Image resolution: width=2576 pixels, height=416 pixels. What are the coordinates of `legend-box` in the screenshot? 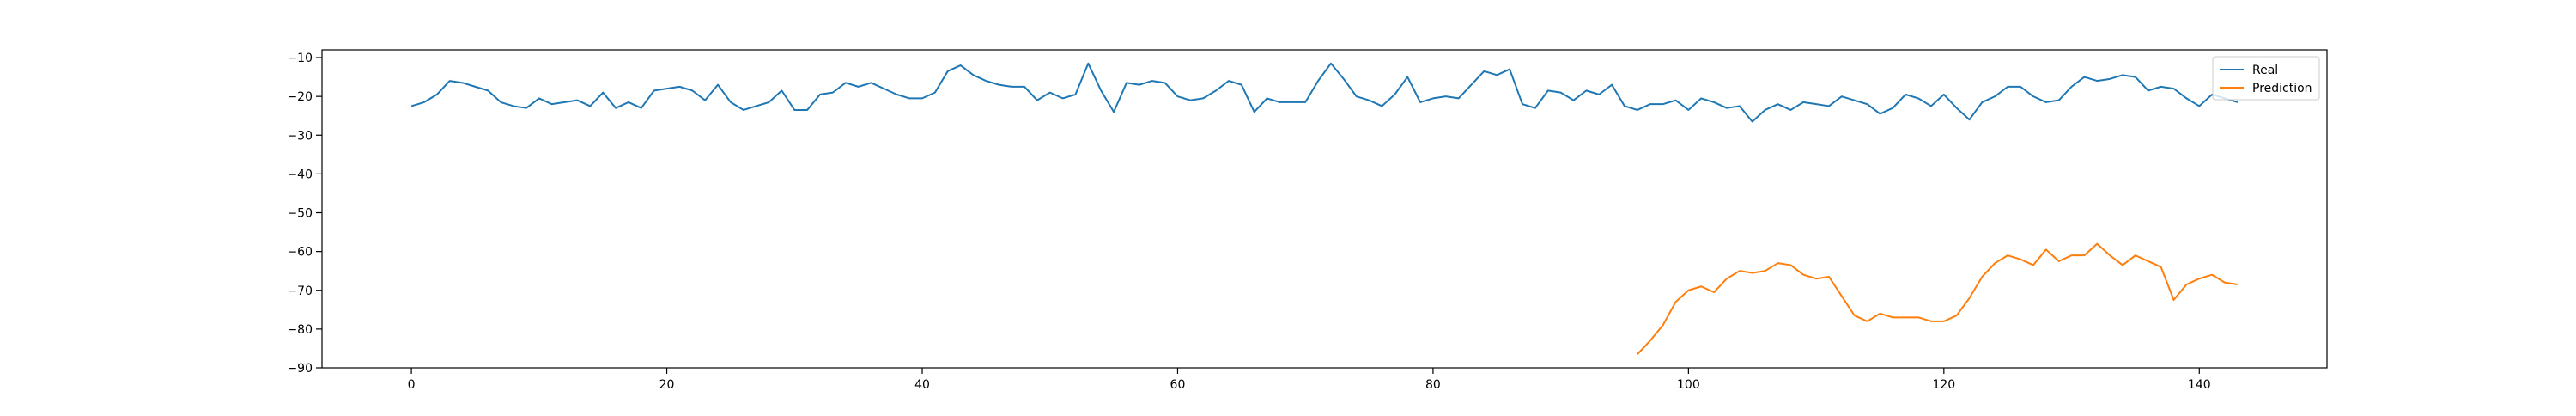 It's located at (2266, 78).